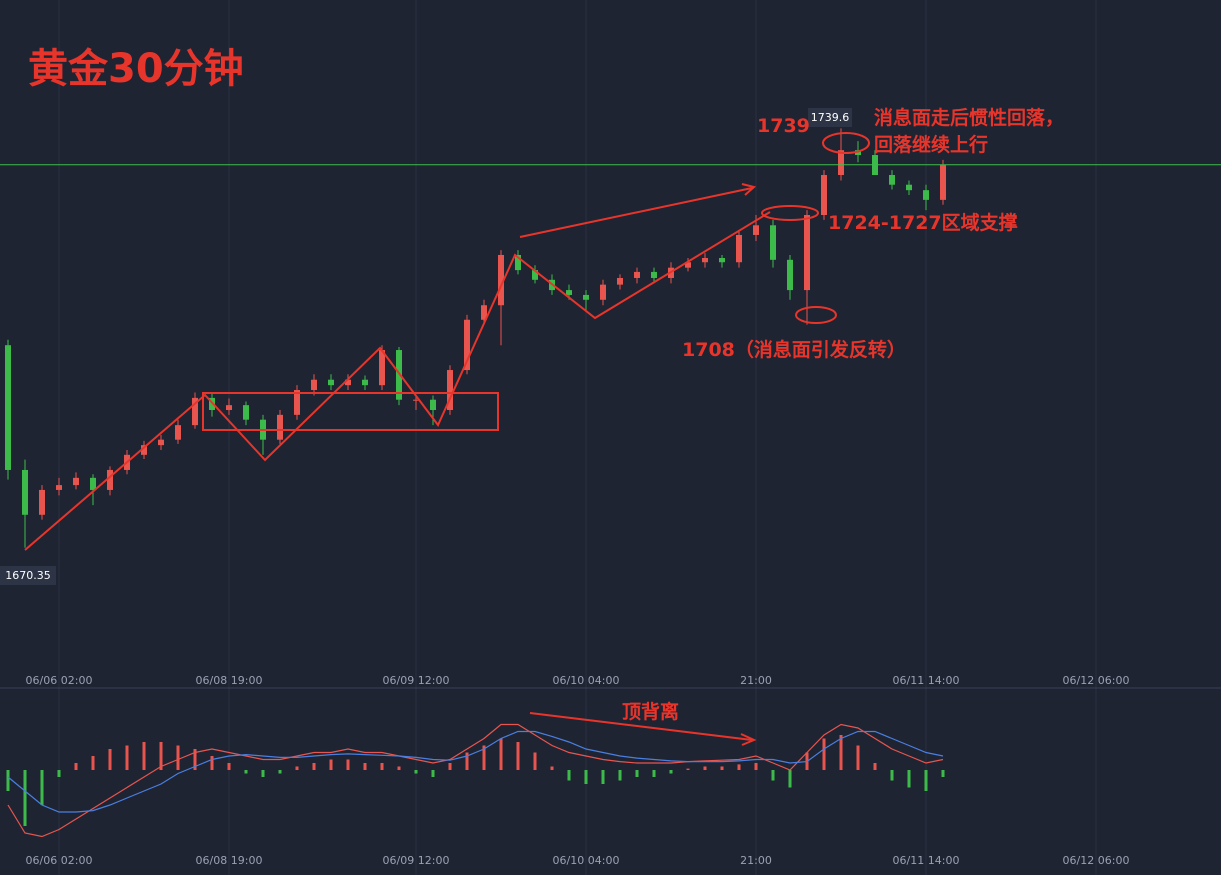 The width and height of the screenshot is (1221, 875). I want to click on macd-dea-line, so click(475, 771).